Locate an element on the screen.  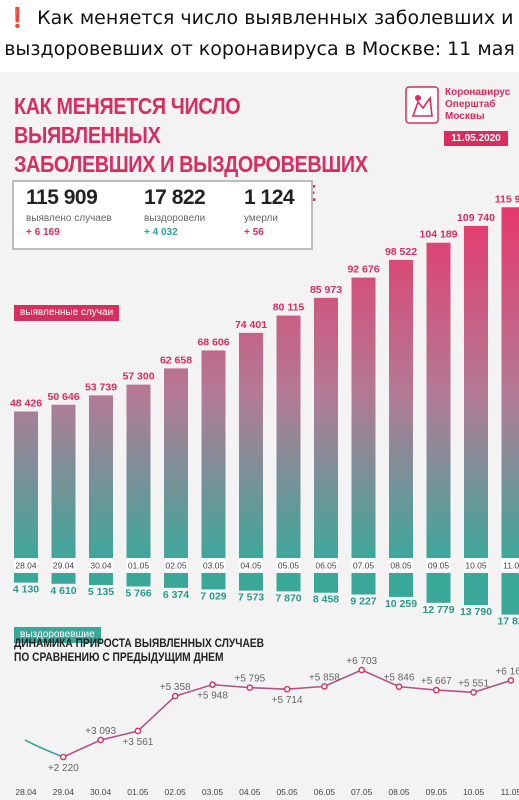
case-bar-09.05 is located at coordinates (438, 400).